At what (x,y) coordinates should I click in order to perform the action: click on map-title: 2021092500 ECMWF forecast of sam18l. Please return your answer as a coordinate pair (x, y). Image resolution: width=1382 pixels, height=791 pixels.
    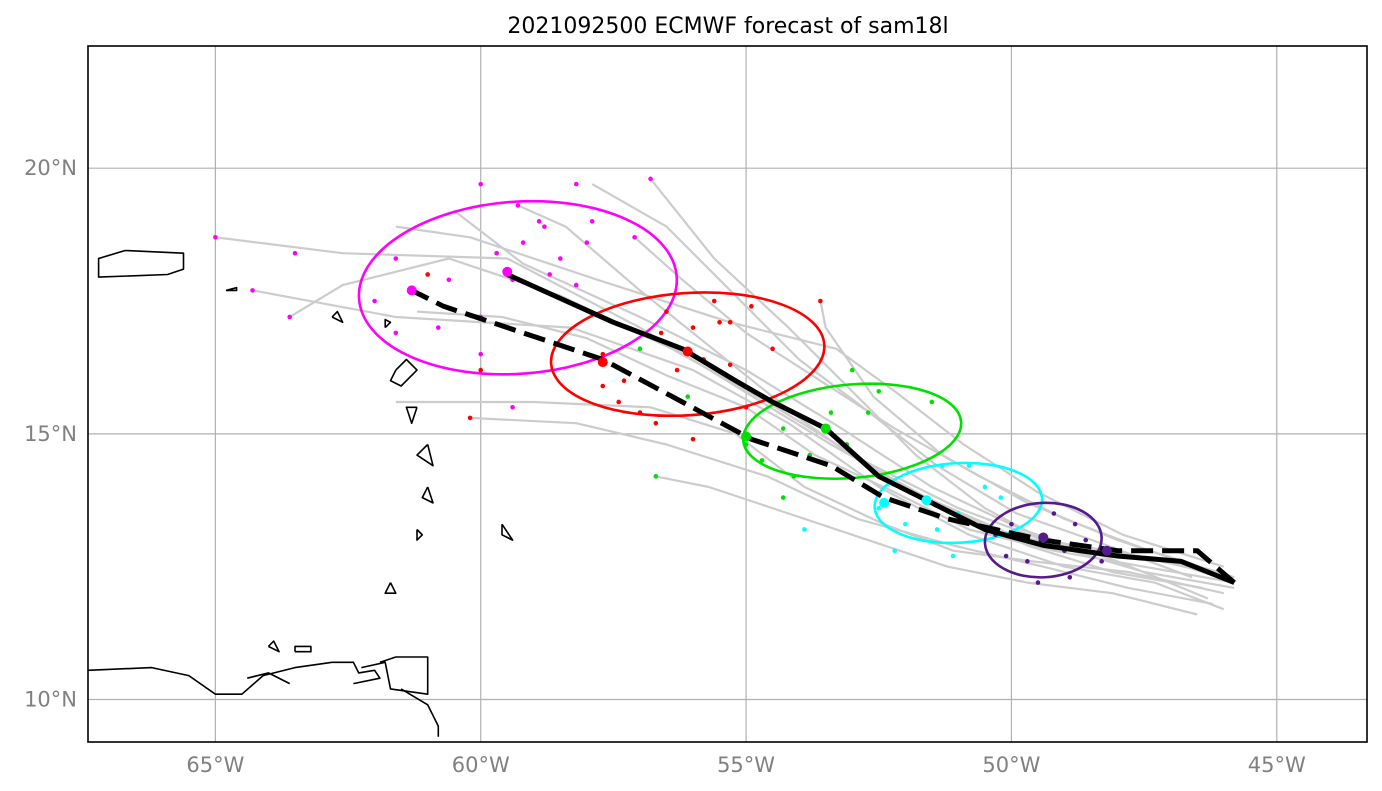
    Looking at the image, I should click on (727, 26).